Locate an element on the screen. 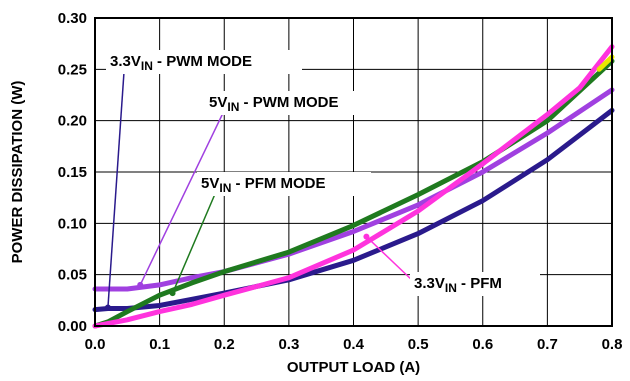 This screenshot has height=381, width=630. x-tick-label: 0.6 is located at coordinates (482, 344).